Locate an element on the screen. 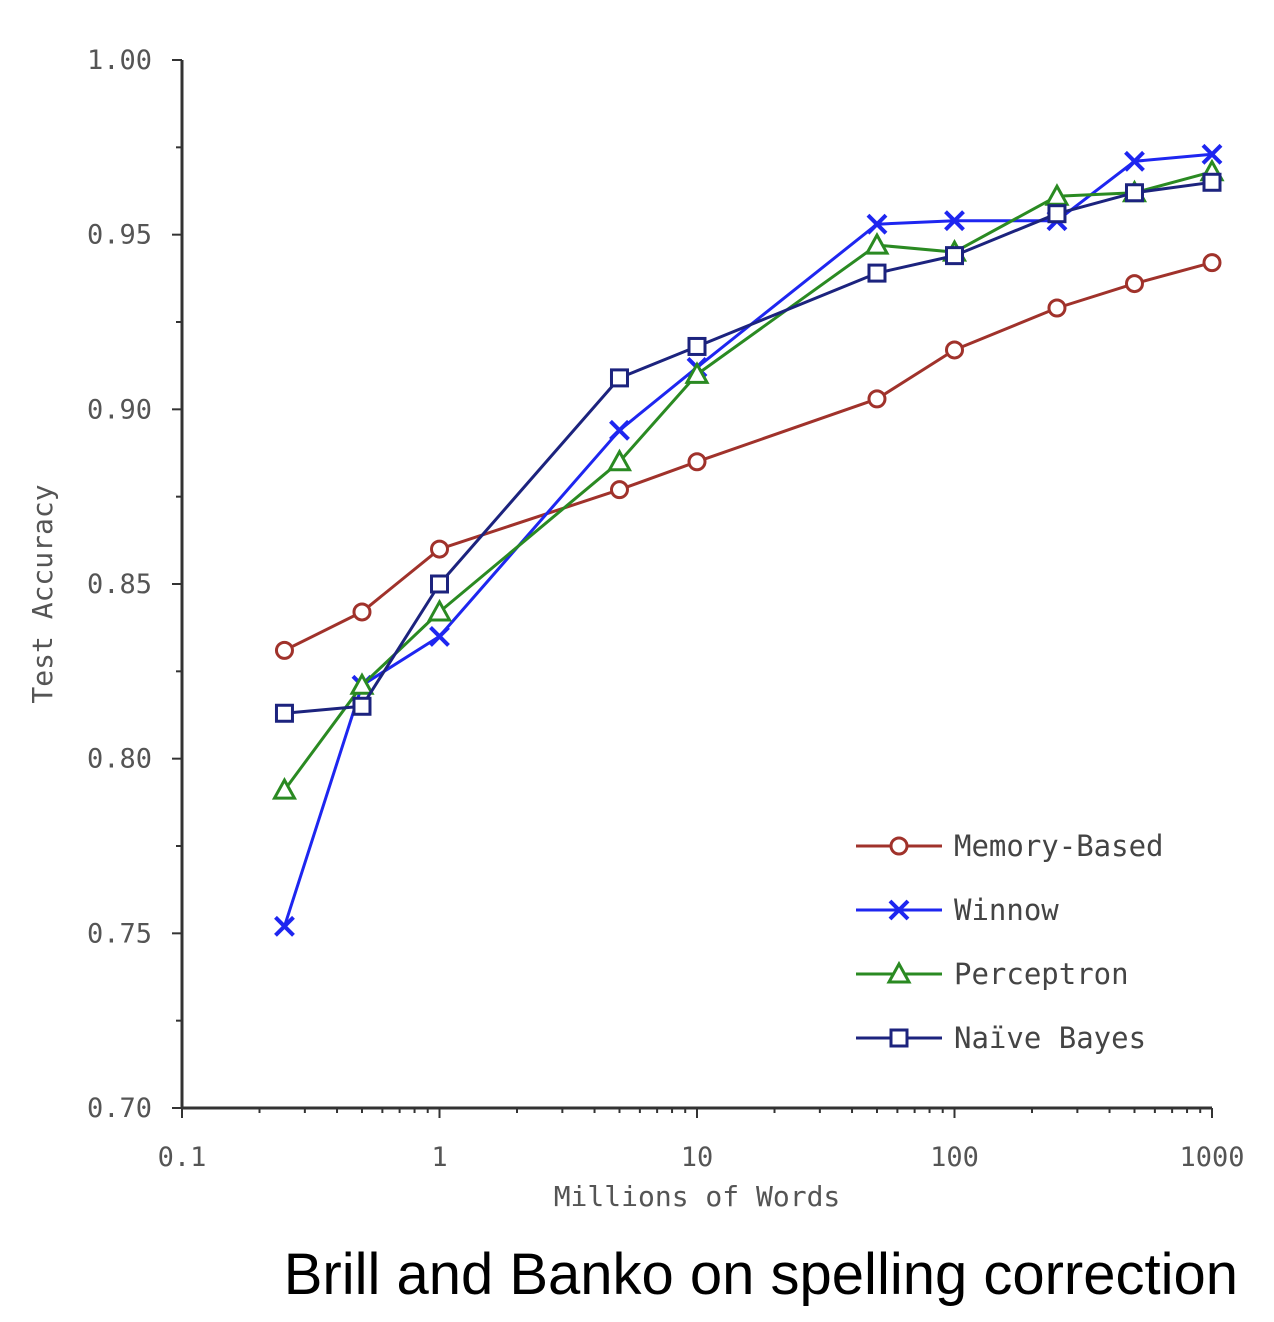  legend-label: Naïve Bayes is located at coordinates (1050, 1038).